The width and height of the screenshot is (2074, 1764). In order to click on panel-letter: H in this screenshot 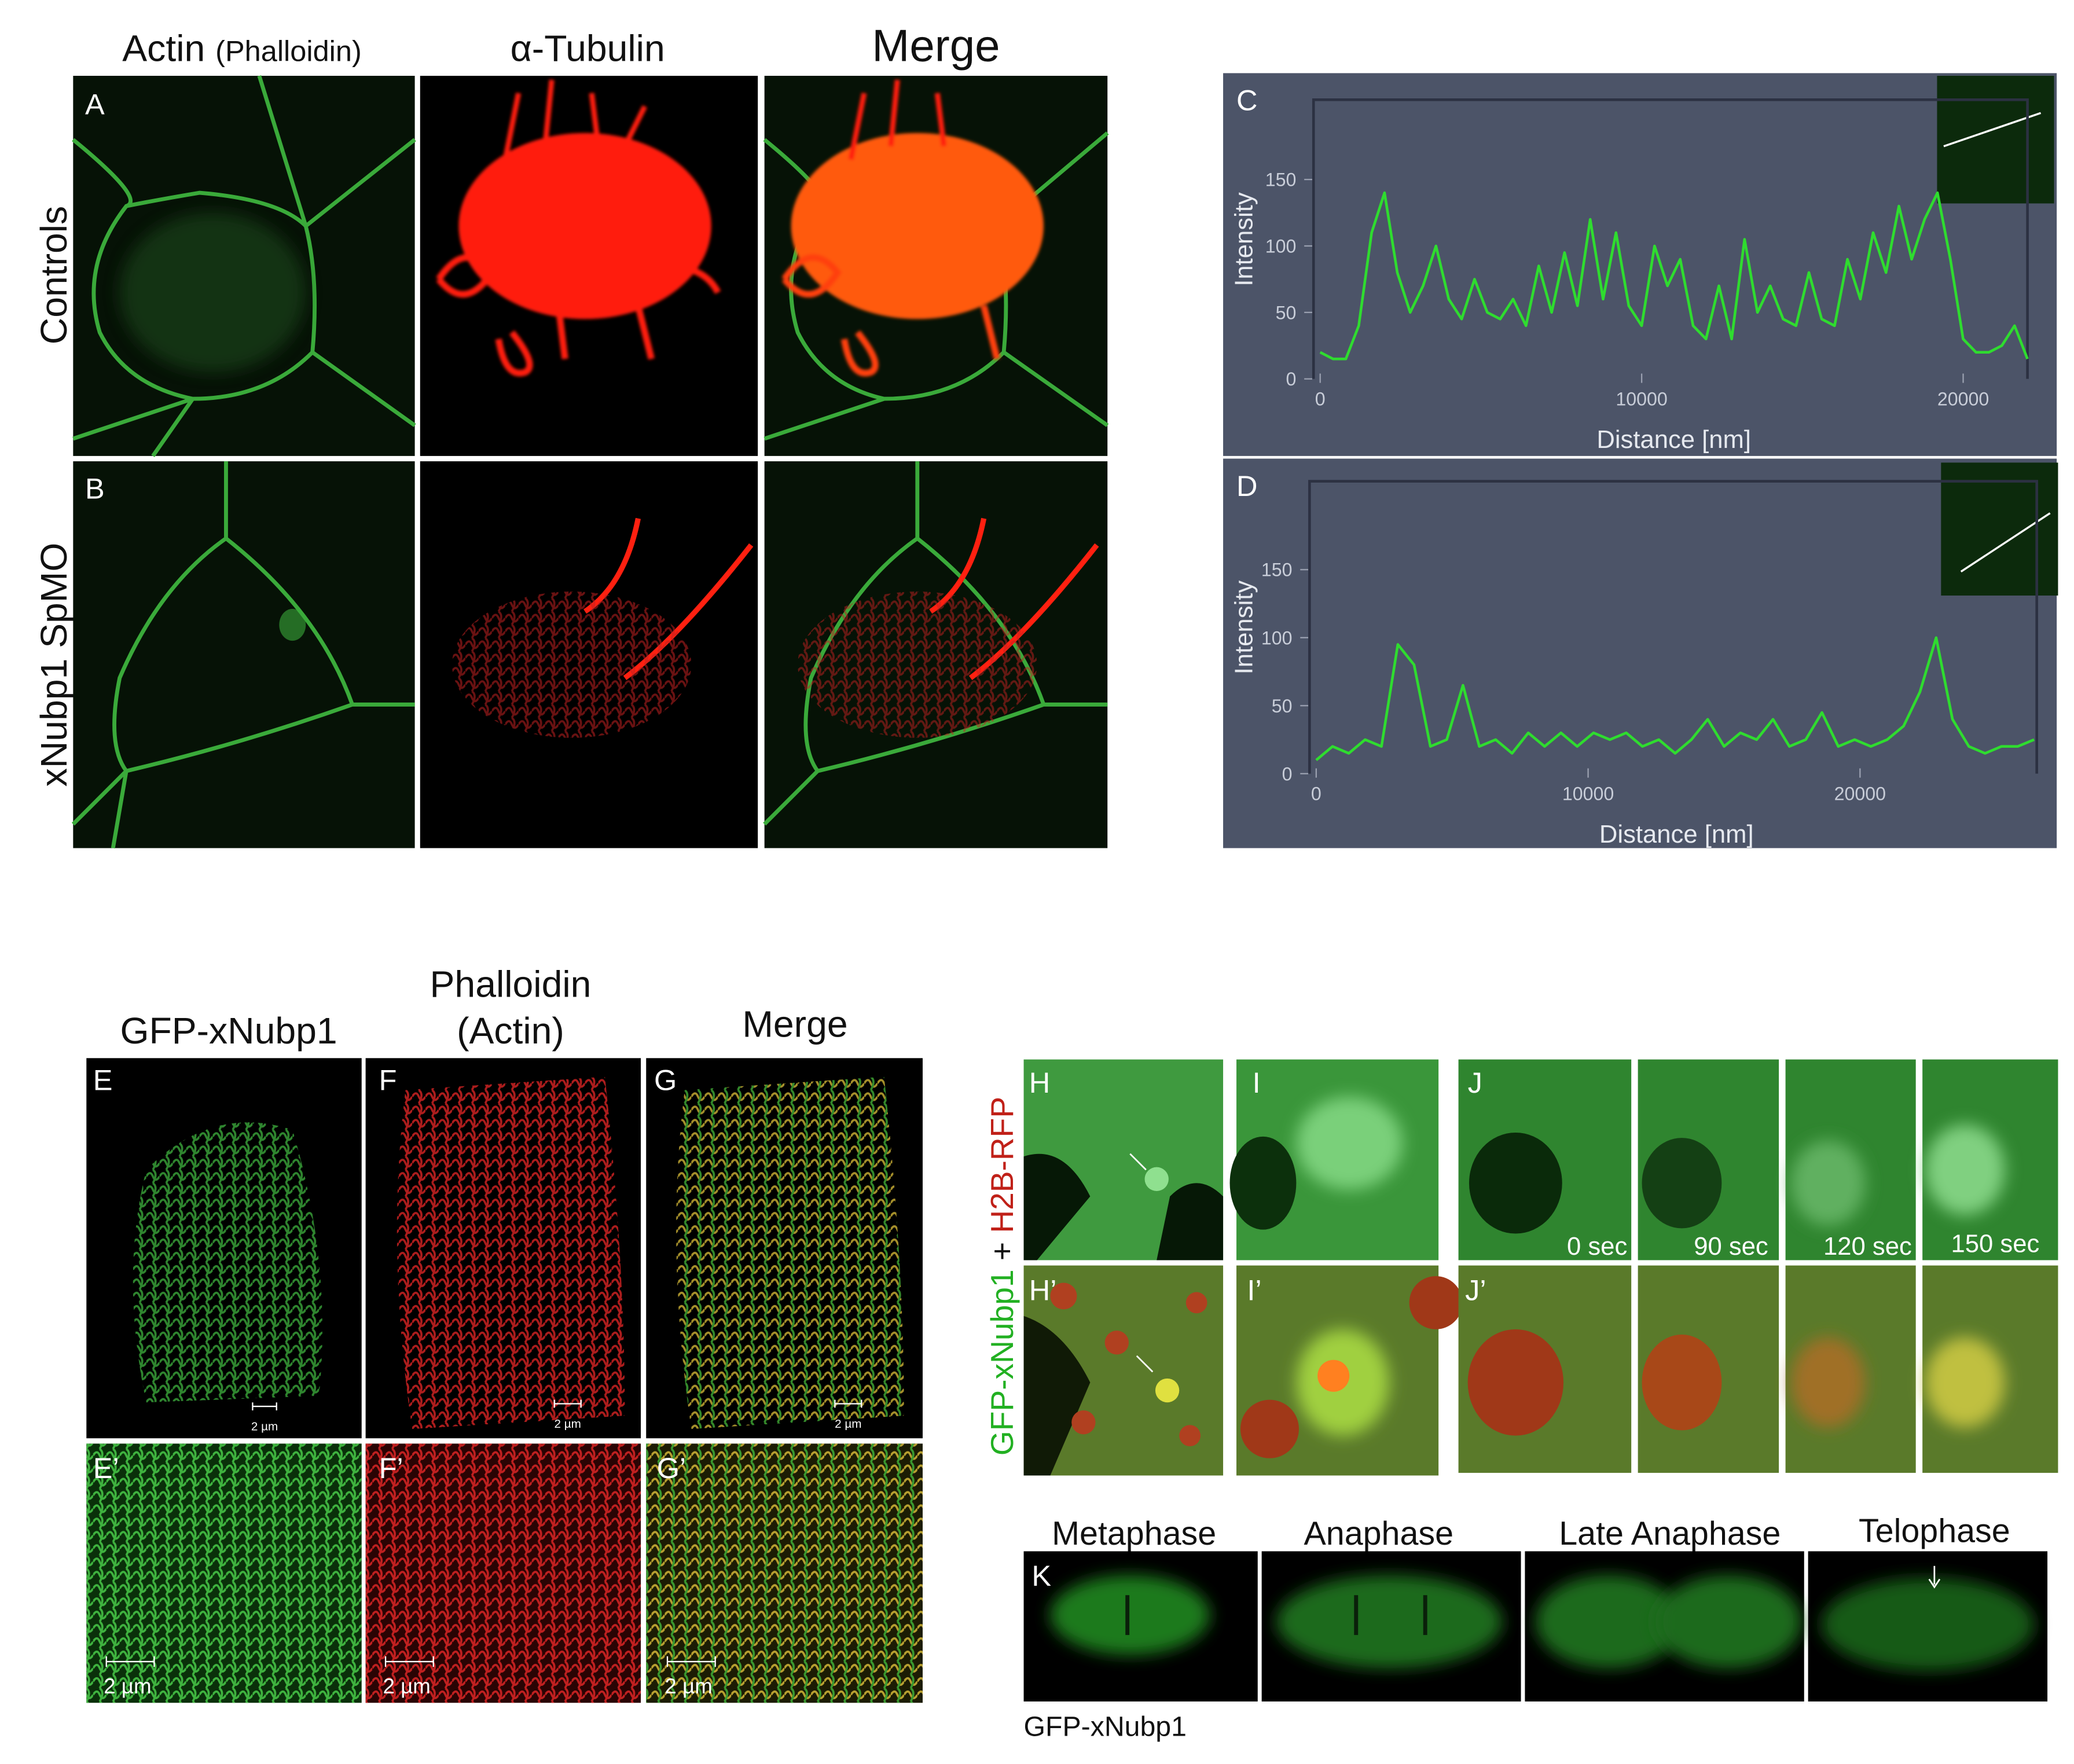, I will do `click(1039, 1082)`.